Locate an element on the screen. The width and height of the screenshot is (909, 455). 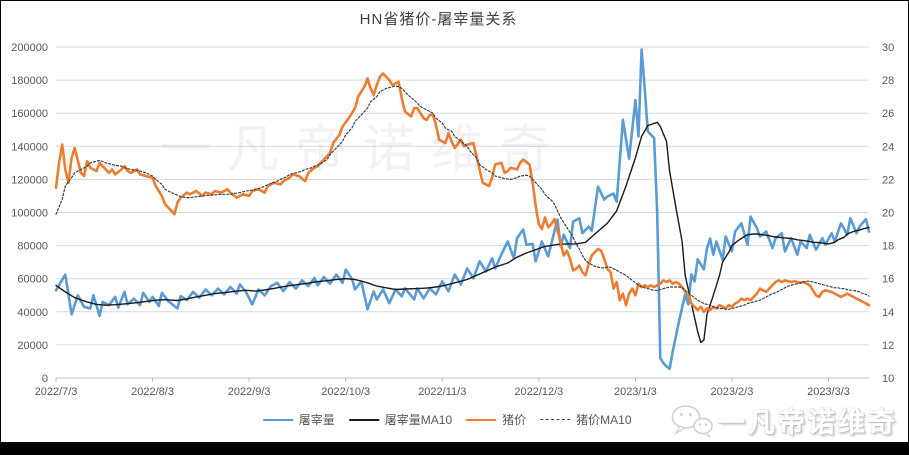
svg-text: 60000 is located at coordinates (32, 280).